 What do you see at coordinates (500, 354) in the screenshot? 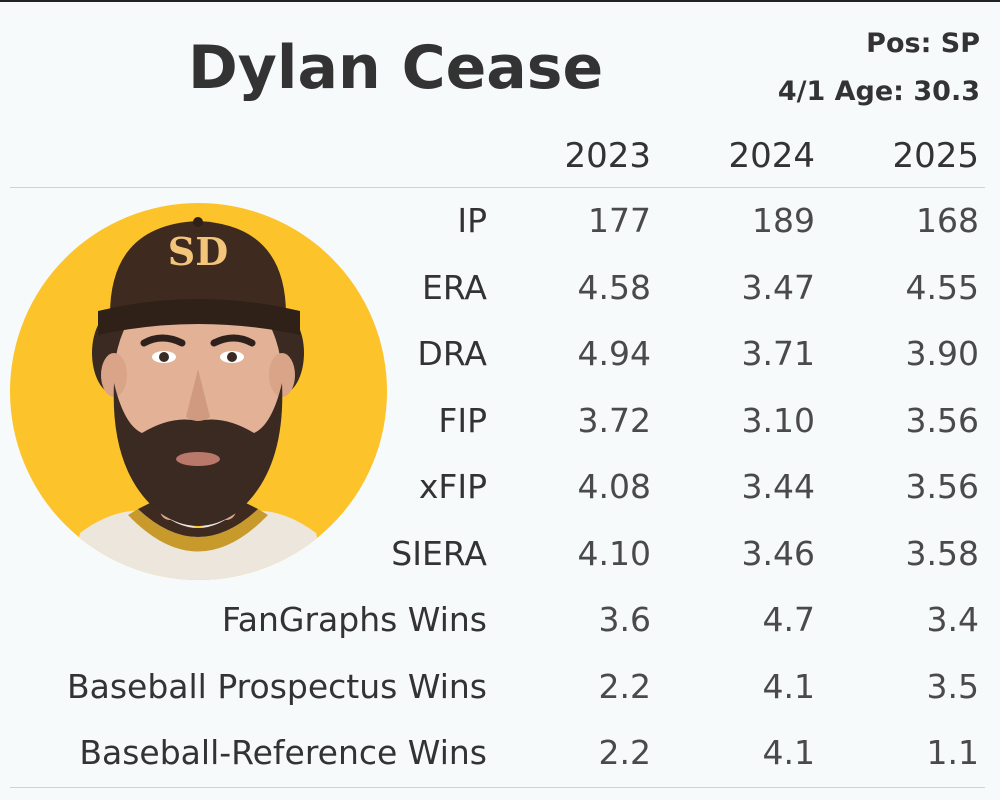
I see `stat-row-dra: DRA 4.94 3.71 3.90` at bounding box center [500, 354].